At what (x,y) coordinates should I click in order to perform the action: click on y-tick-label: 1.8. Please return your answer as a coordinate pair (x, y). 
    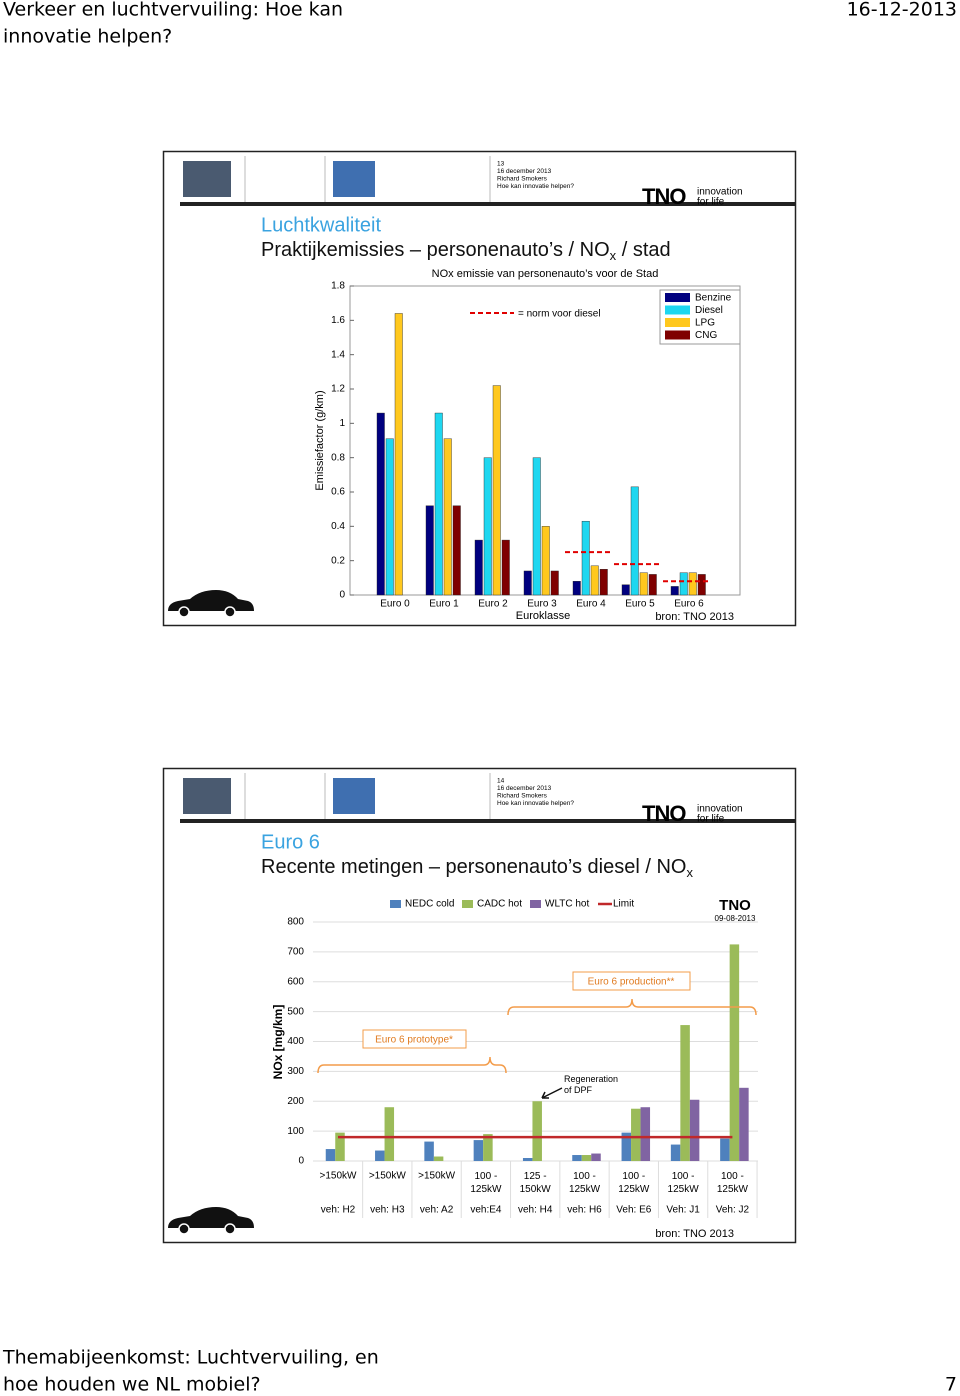
    Looking at the image, I should click on (338, 286).